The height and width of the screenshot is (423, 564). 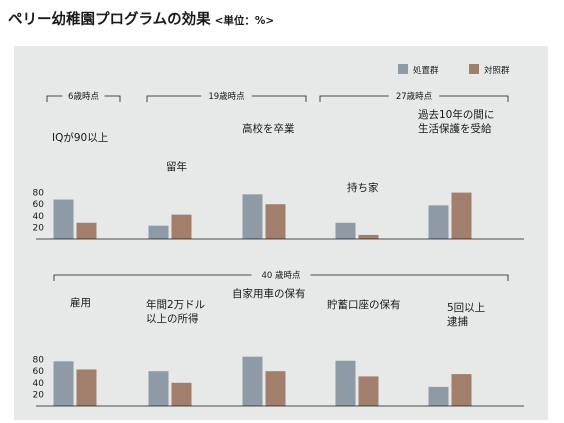 What do you see at coordinates (39, 361) in the screenshot?
I see `c2-ytick-4: 80` at bounding box center [39, 361].